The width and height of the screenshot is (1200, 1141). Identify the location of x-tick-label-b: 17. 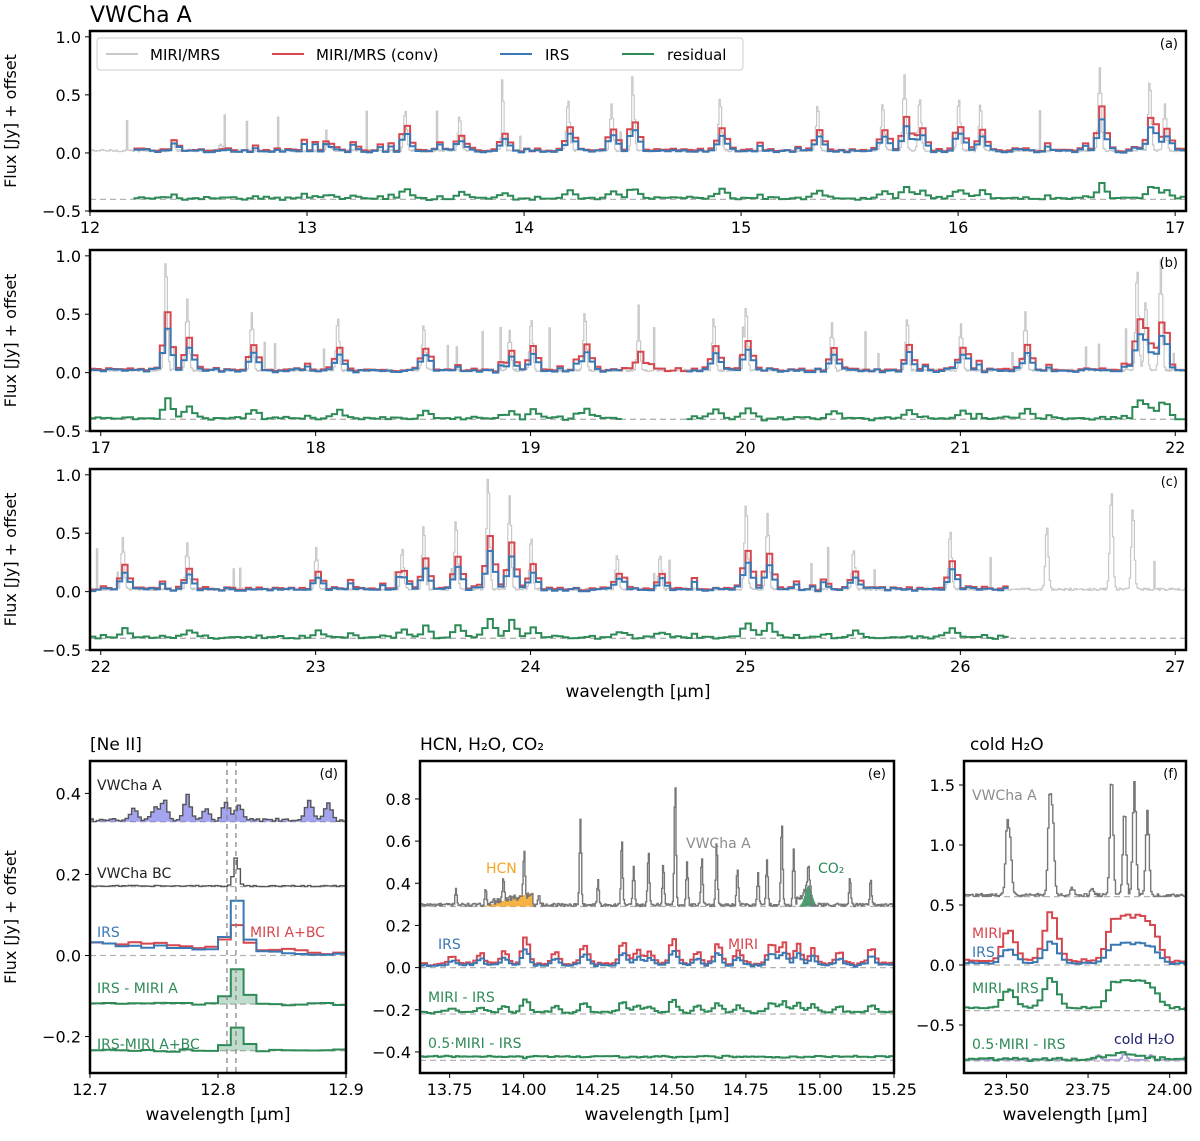
(101, 447).